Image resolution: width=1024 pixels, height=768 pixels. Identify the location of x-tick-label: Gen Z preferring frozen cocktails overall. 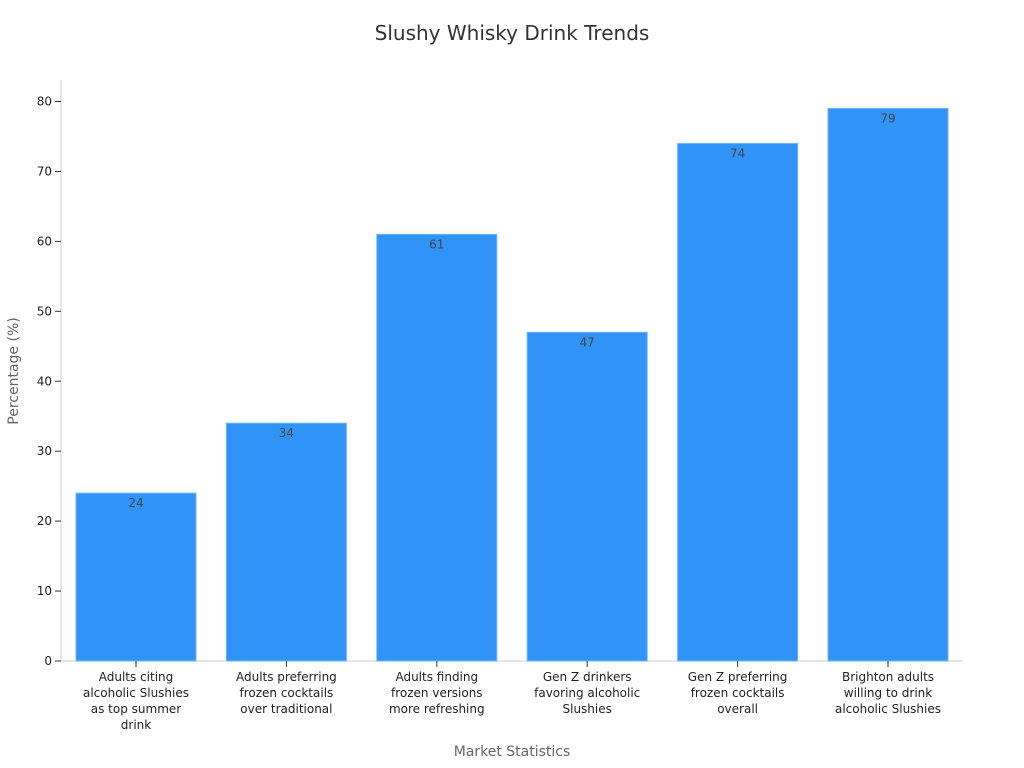
(738, 693).